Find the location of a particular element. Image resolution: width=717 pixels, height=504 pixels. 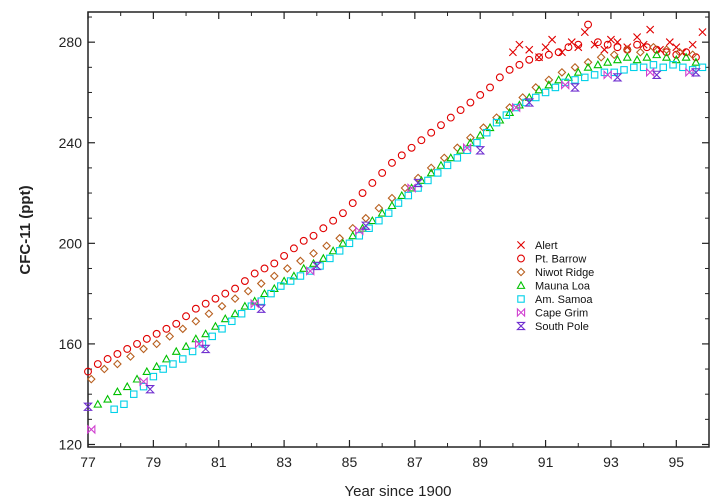

legend-label: Alert is located at coordinates (546, 246).